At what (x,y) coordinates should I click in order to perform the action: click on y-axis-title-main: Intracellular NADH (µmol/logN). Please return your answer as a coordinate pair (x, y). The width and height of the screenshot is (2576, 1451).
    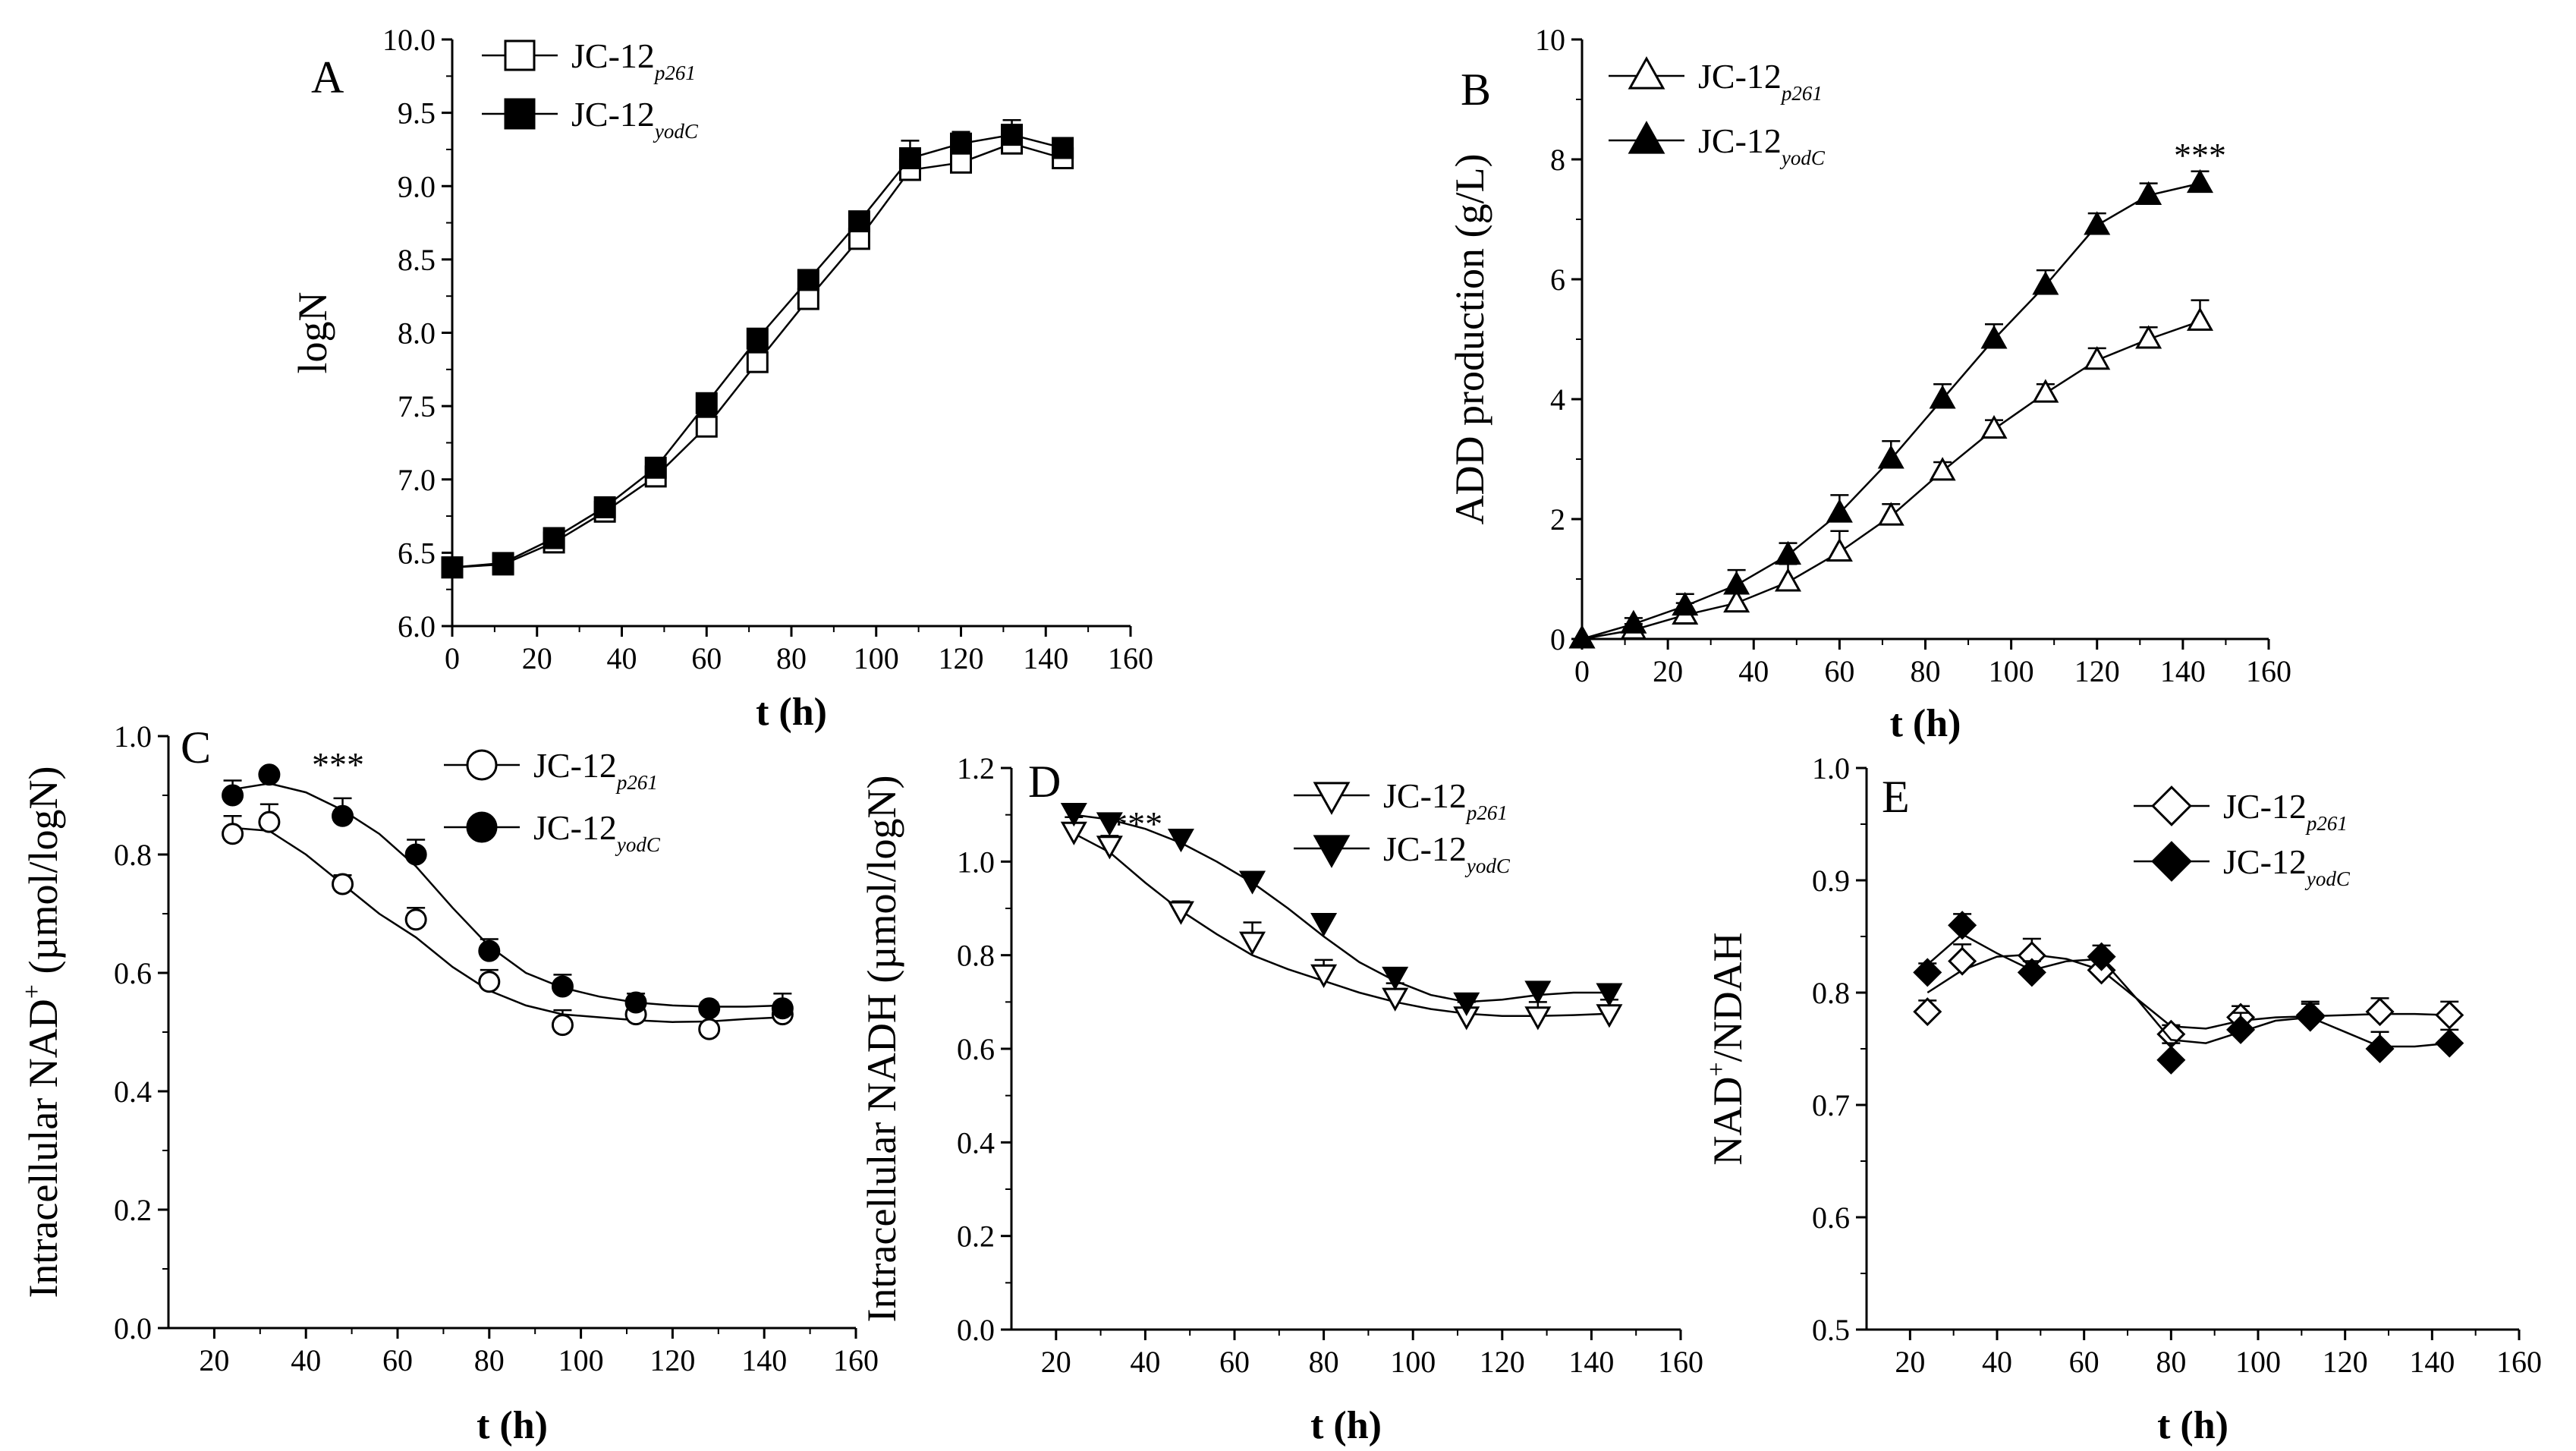
    Looking at the image, I should click on (881, 1049).